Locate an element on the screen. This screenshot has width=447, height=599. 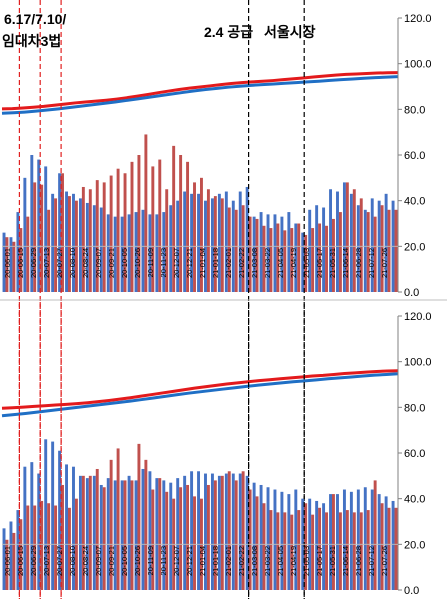
x-tick-label-13: 20-12-07 is located at coordinates (176, 561).